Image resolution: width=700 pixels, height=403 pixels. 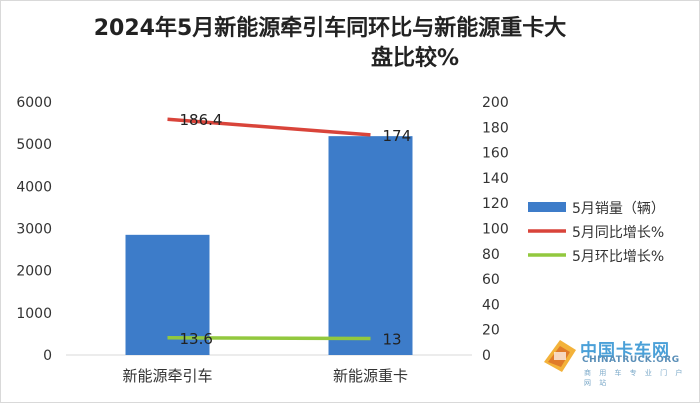 I want to click on data-label: 186.4, so click(x=201, y=120).